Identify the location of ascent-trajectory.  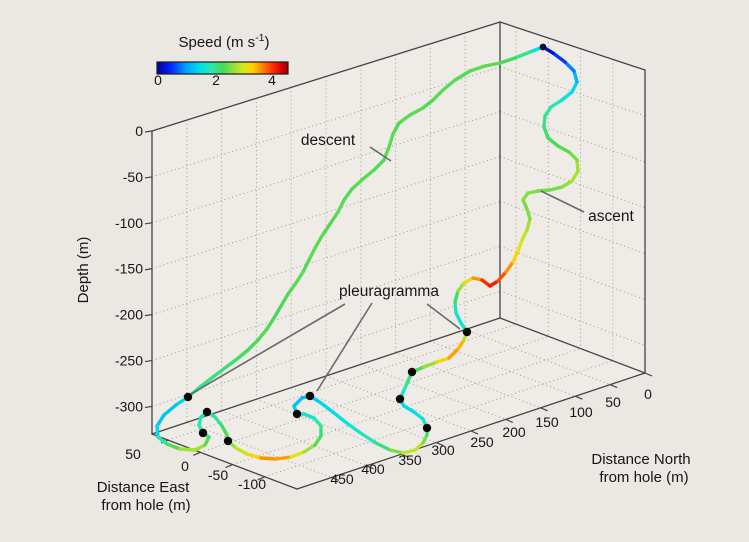
(516, 189).